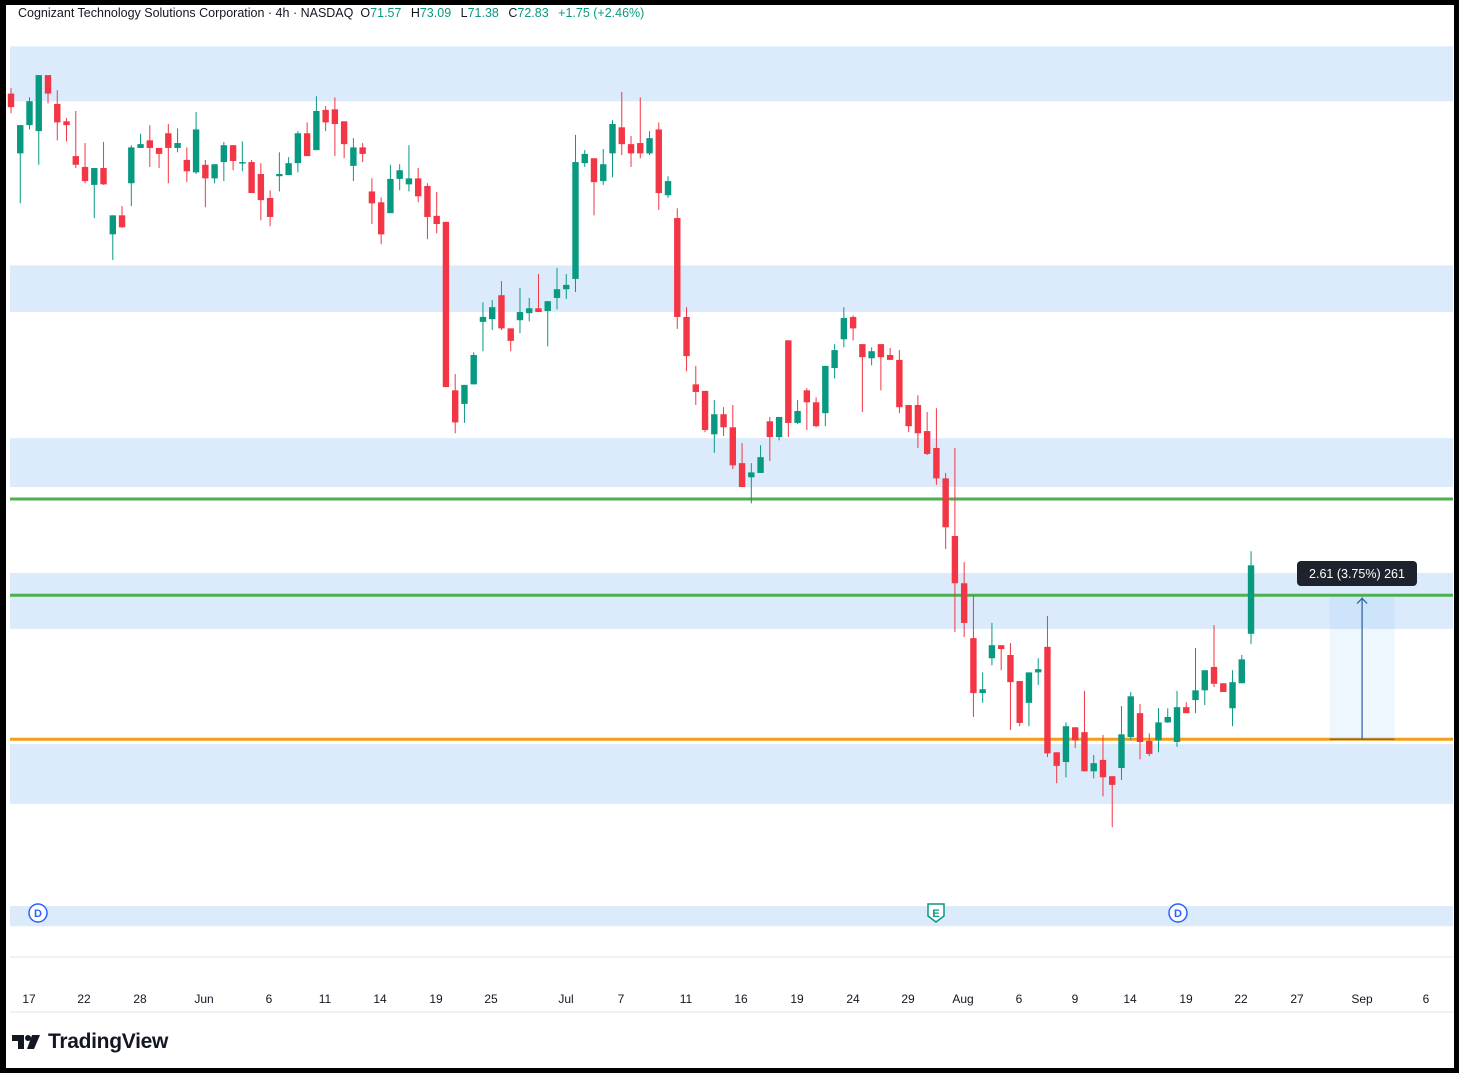 The width and height of the screenshot is (1459, 1073). What do you see at coordinates (90, 1042) in the screenshot?
I see `tradingview-logo: TradingView` at bounding box center [90, 1042].